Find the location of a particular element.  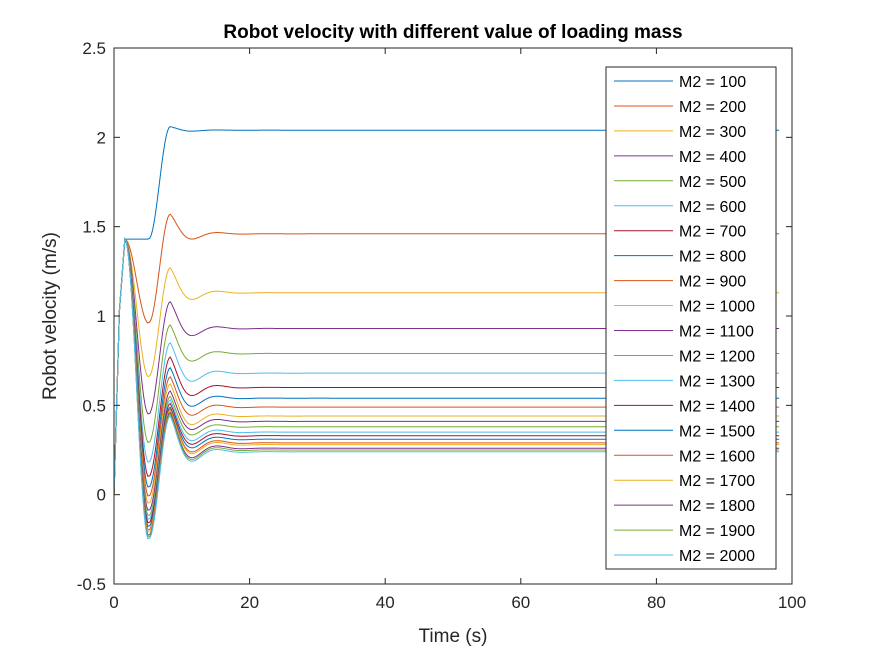

legend-entry: M2 = 600 is located at coordinates (712, 207).